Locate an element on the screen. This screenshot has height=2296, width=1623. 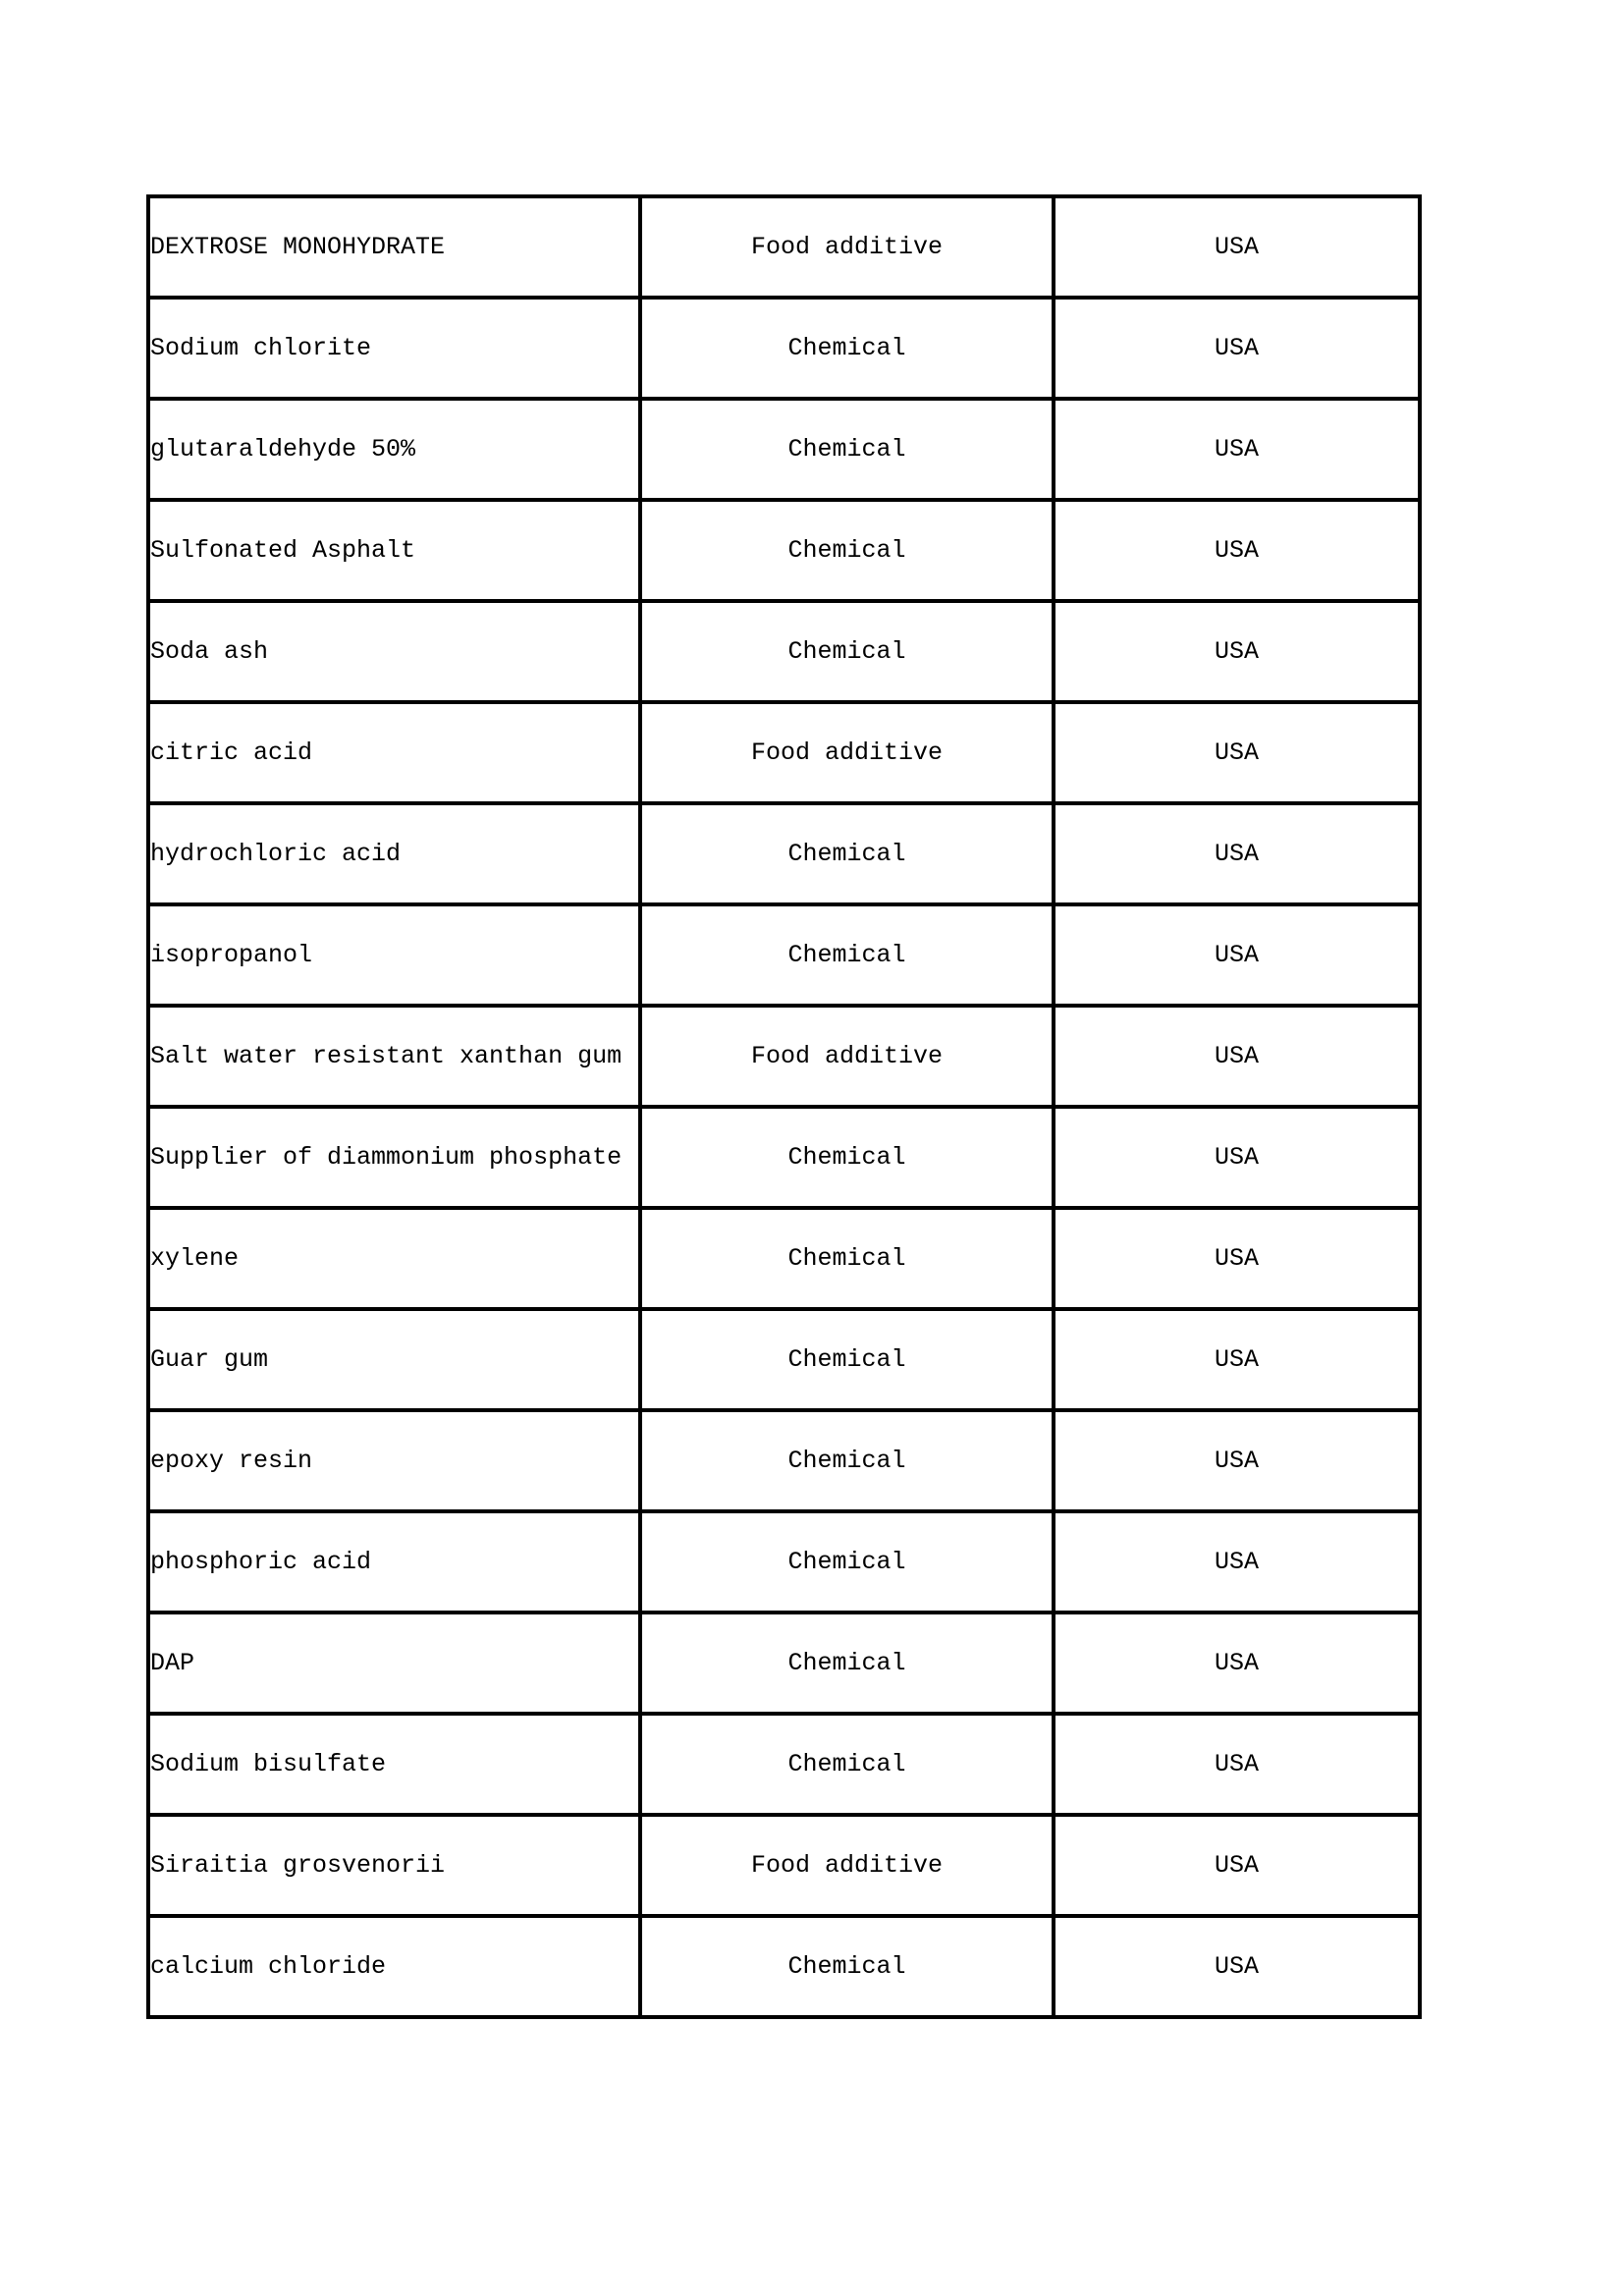
cell-product: epoxy resin is located at coordinates (394, 1460).